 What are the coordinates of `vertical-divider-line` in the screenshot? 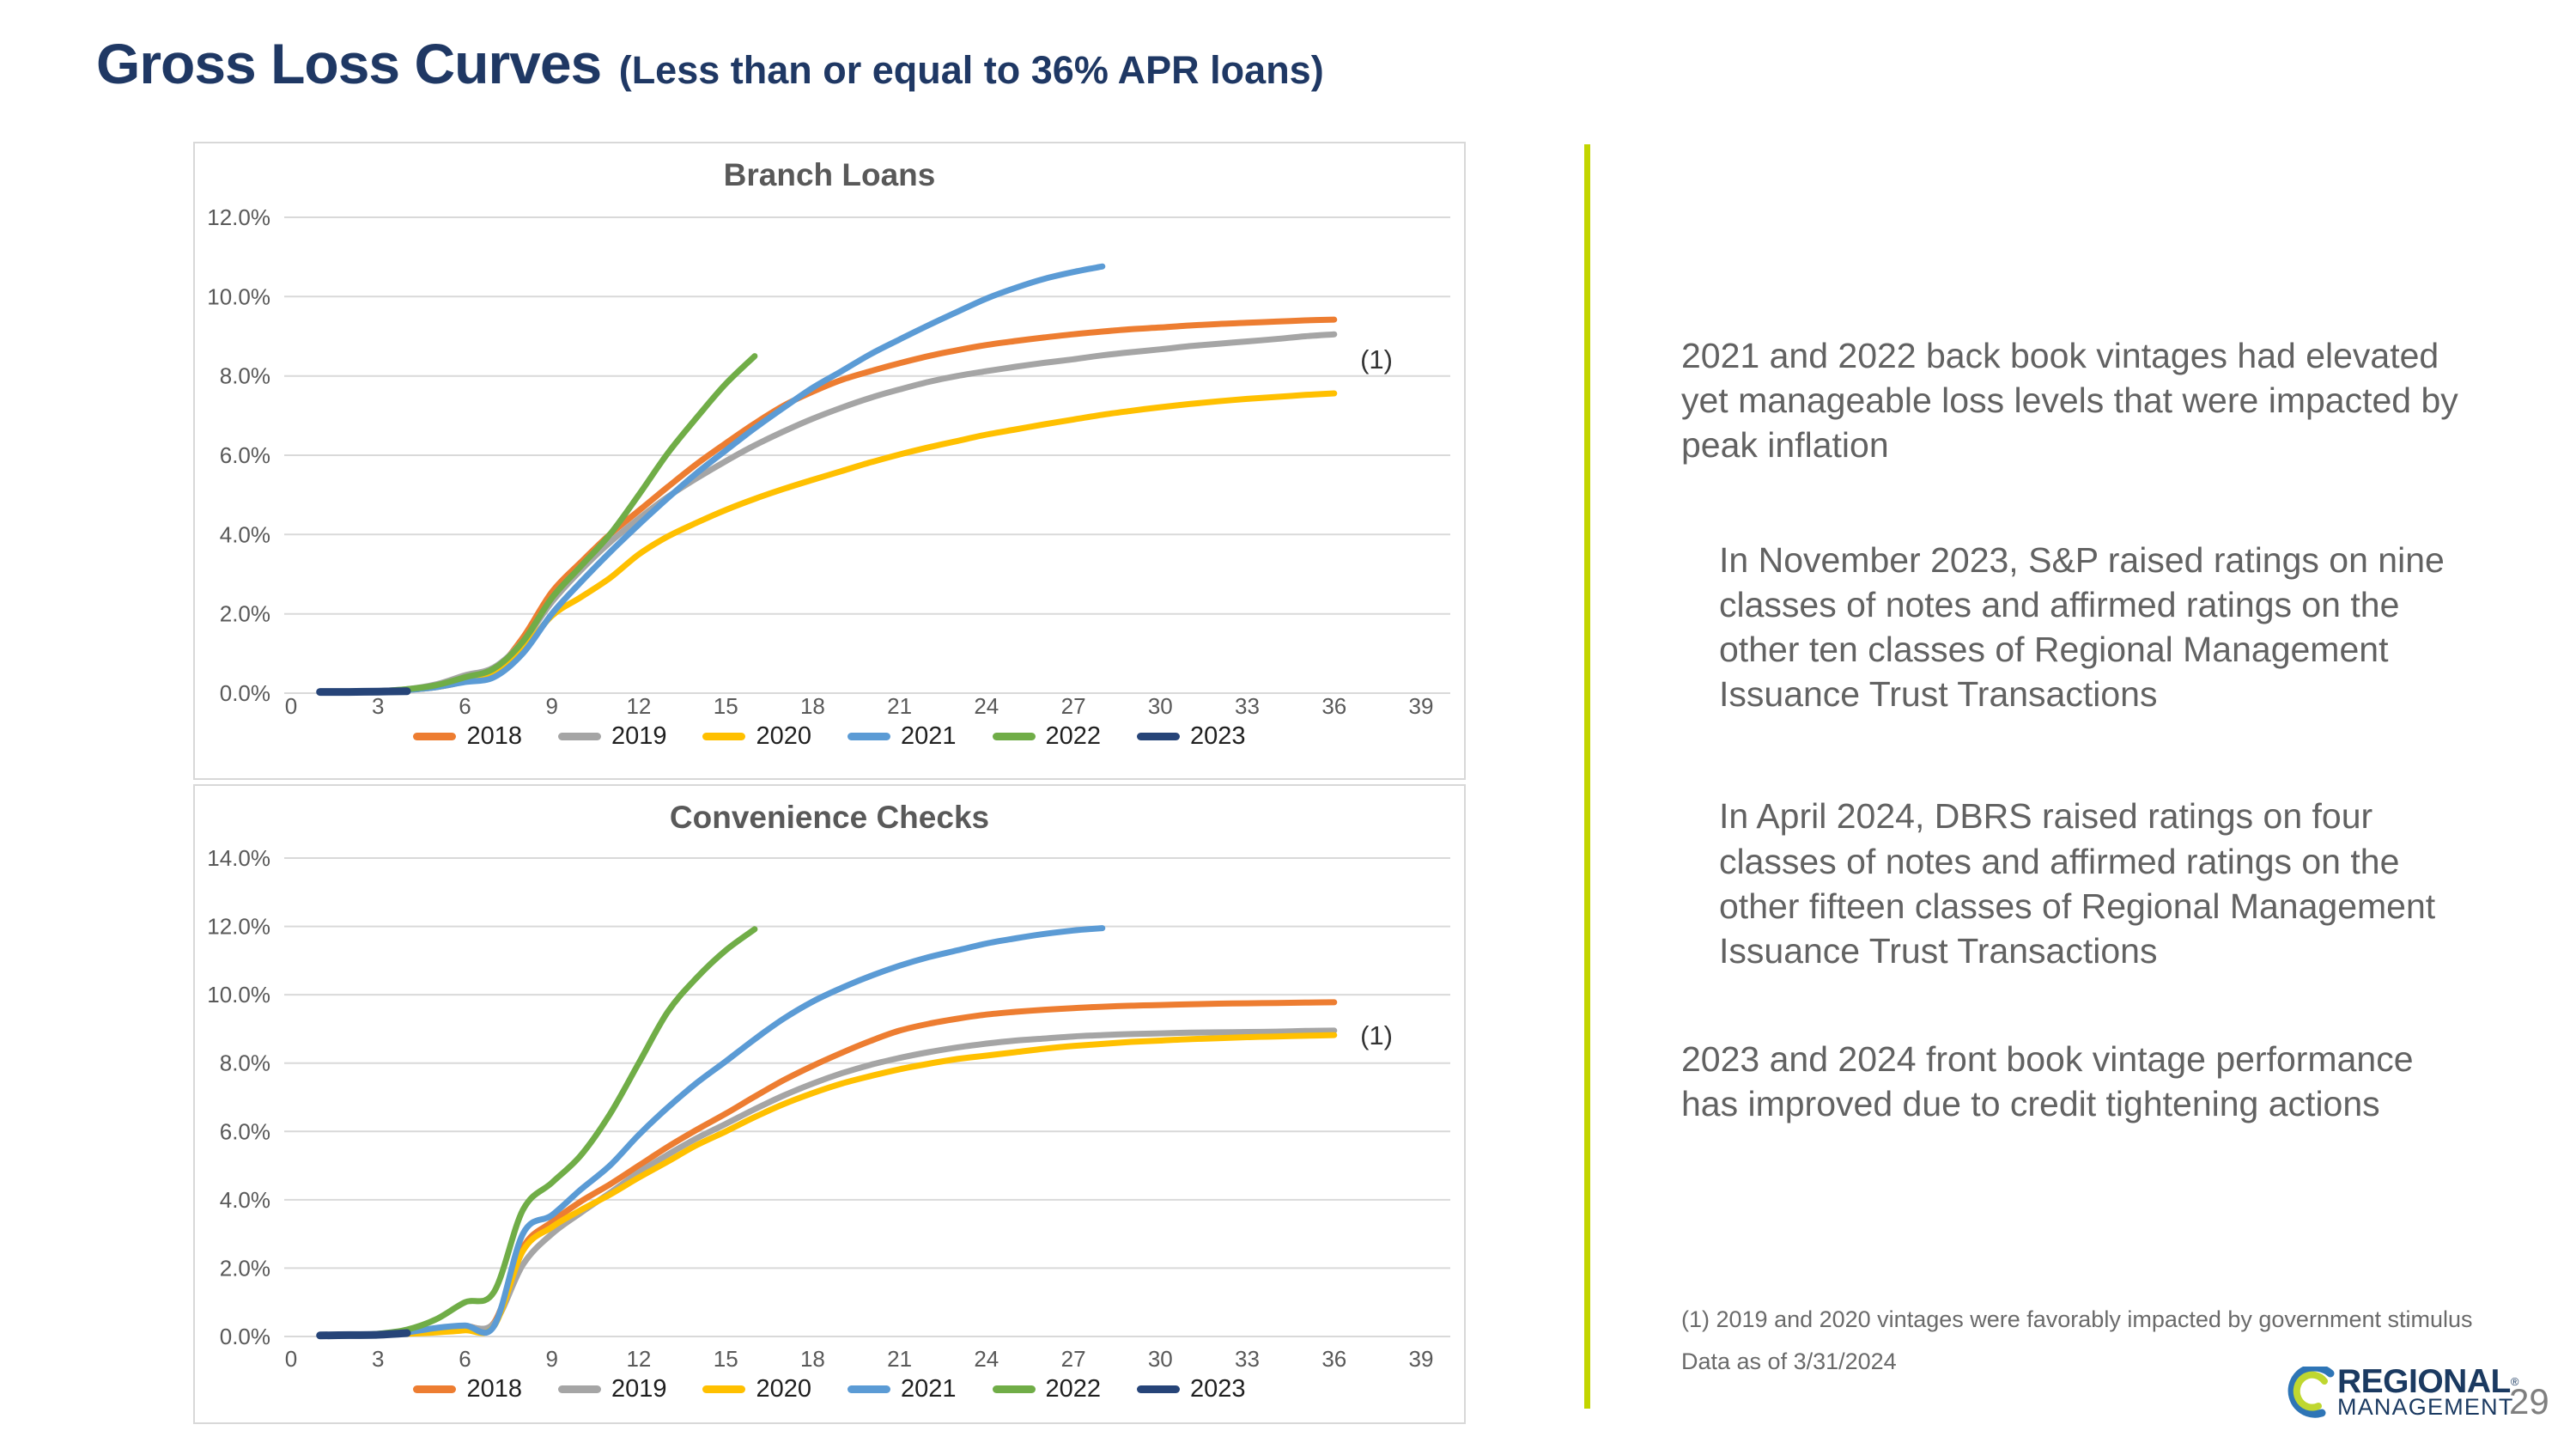 It's located at (1587, 776).